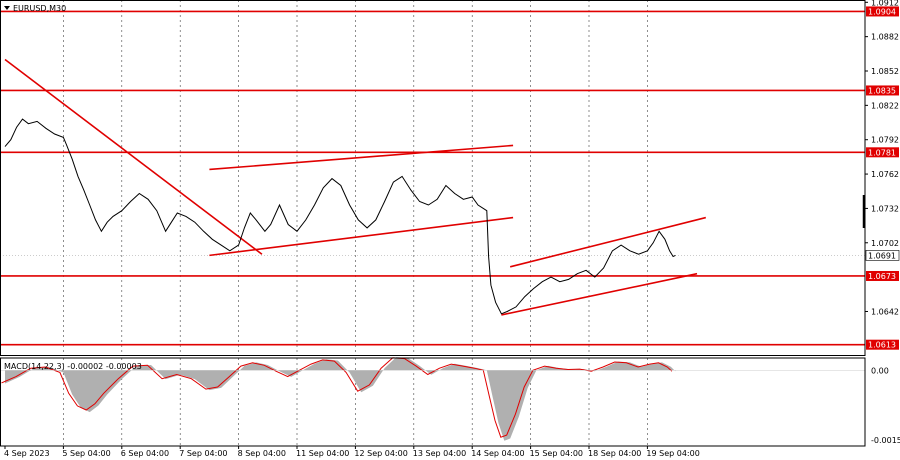 The width and height of the screenshot is (900, 460). Describe the element at coordinates (322, 453) in the screenshot. I see `time-tick-label: 11 Sep 04:00` at that location.